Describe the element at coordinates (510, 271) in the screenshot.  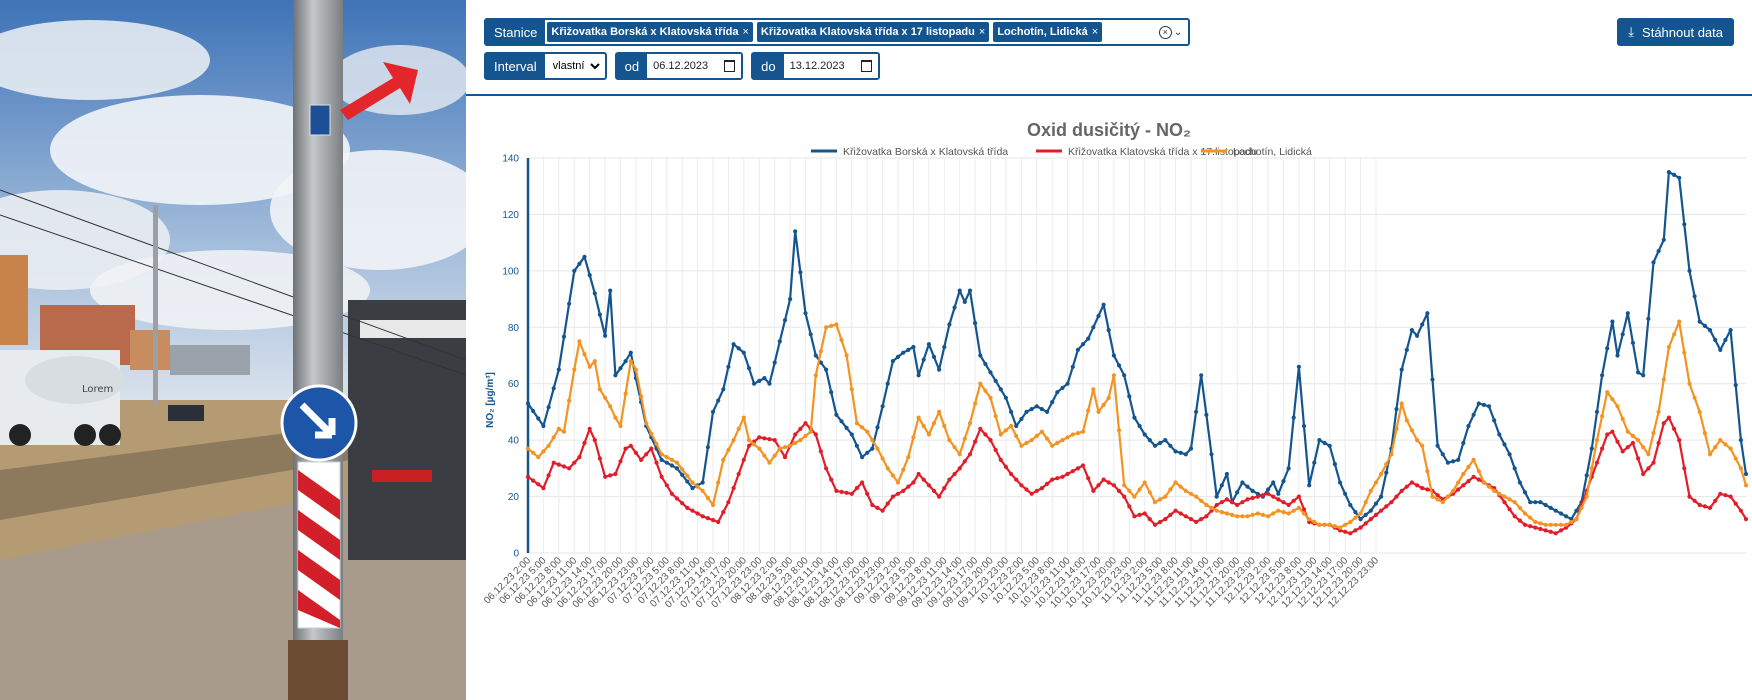
I see `y-tick-label: 100` at that location.